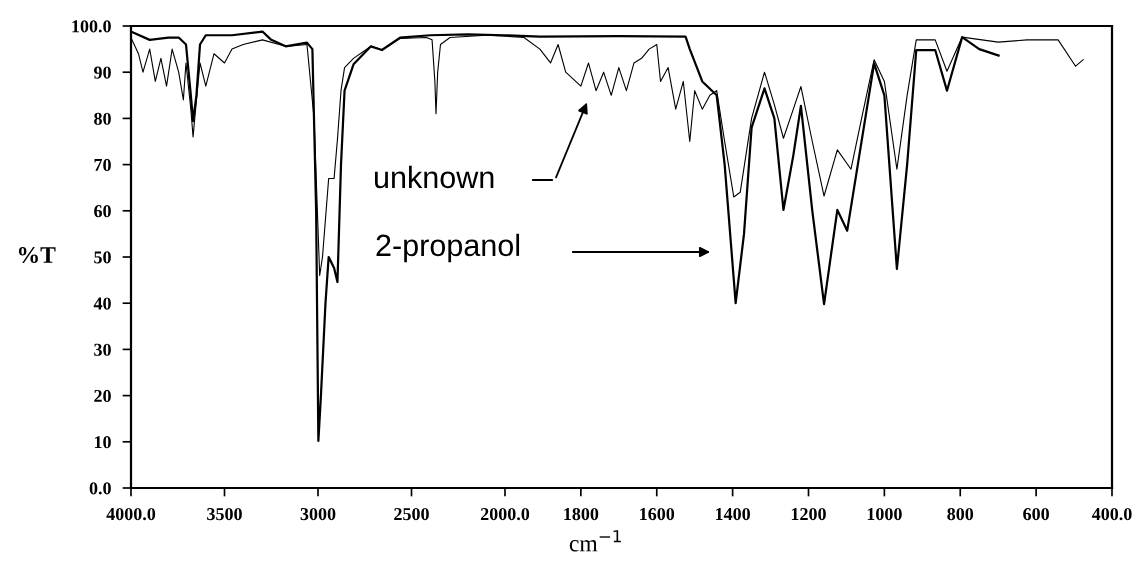 This screenshot has width=1133, height=582. Describe the element at coordinates (102, 442) in the screenshot. I see `y-tick-label: 10` at that location.